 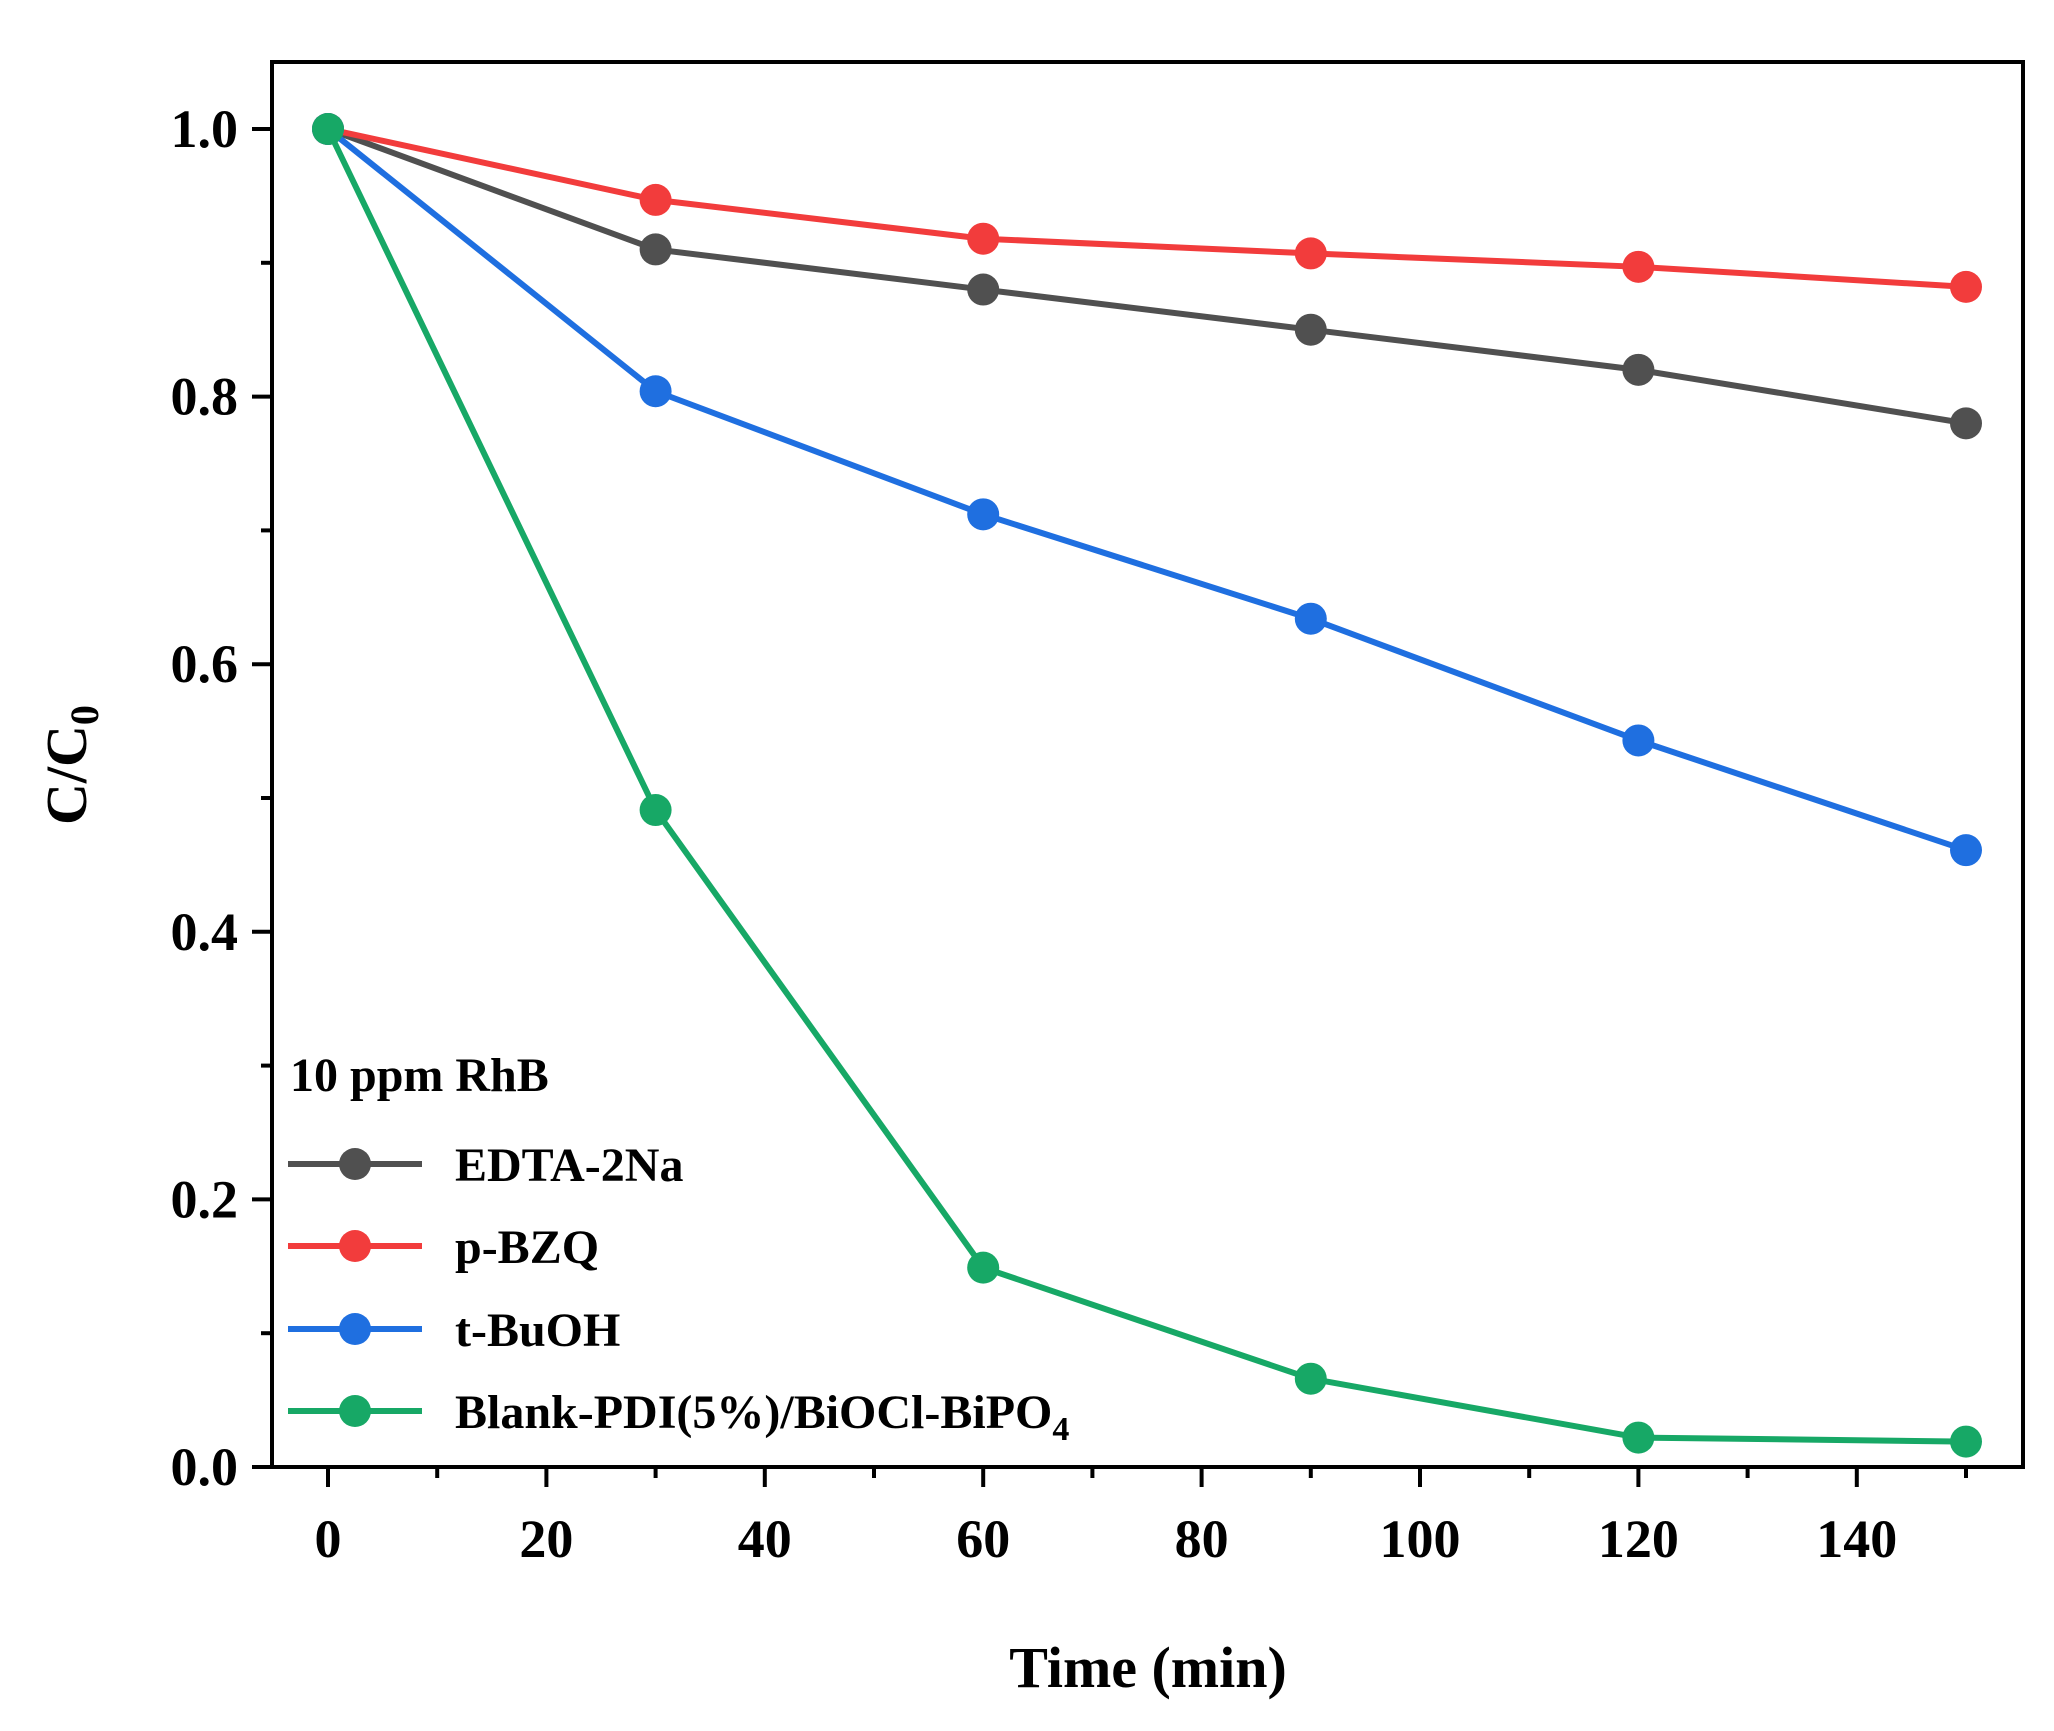 What do you see at coordinates (1148, 1667) in the screenshot?
I see `x-axis-title: Time (min)` at bounding box center [1148, 1667].